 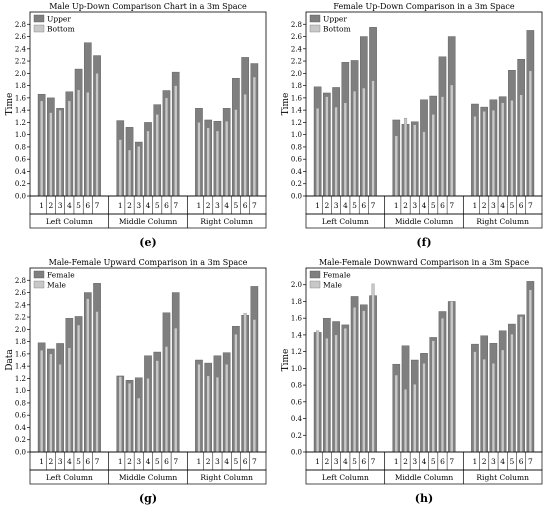 What do you see at coordinates (345, 221) in the screenshot?
I see `group-label: Left Column` at bounding box center [345, 221].